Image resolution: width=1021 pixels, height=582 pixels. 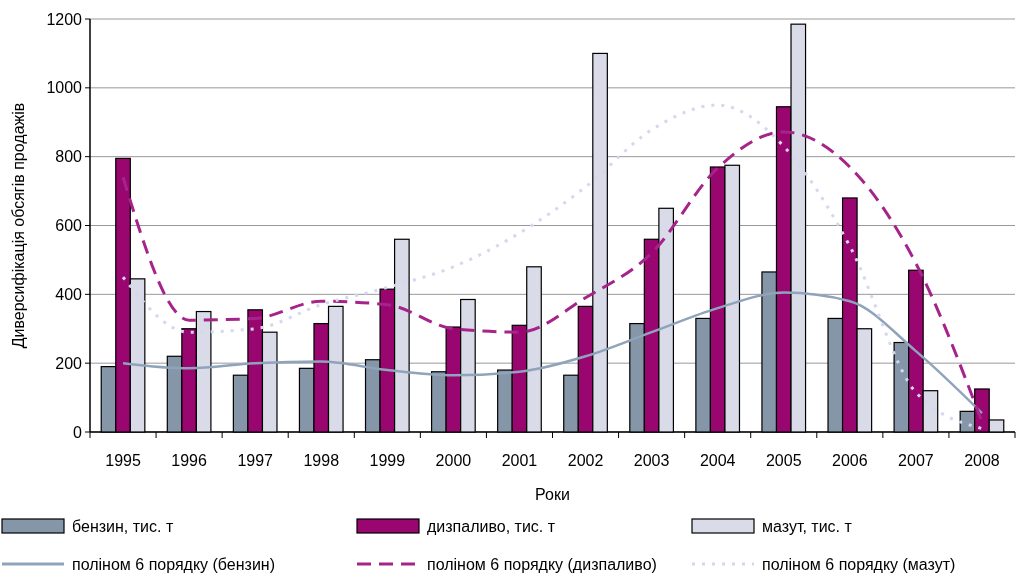 I want to click on legend-label: мазут, тис. т, so click(x=807, y=526).